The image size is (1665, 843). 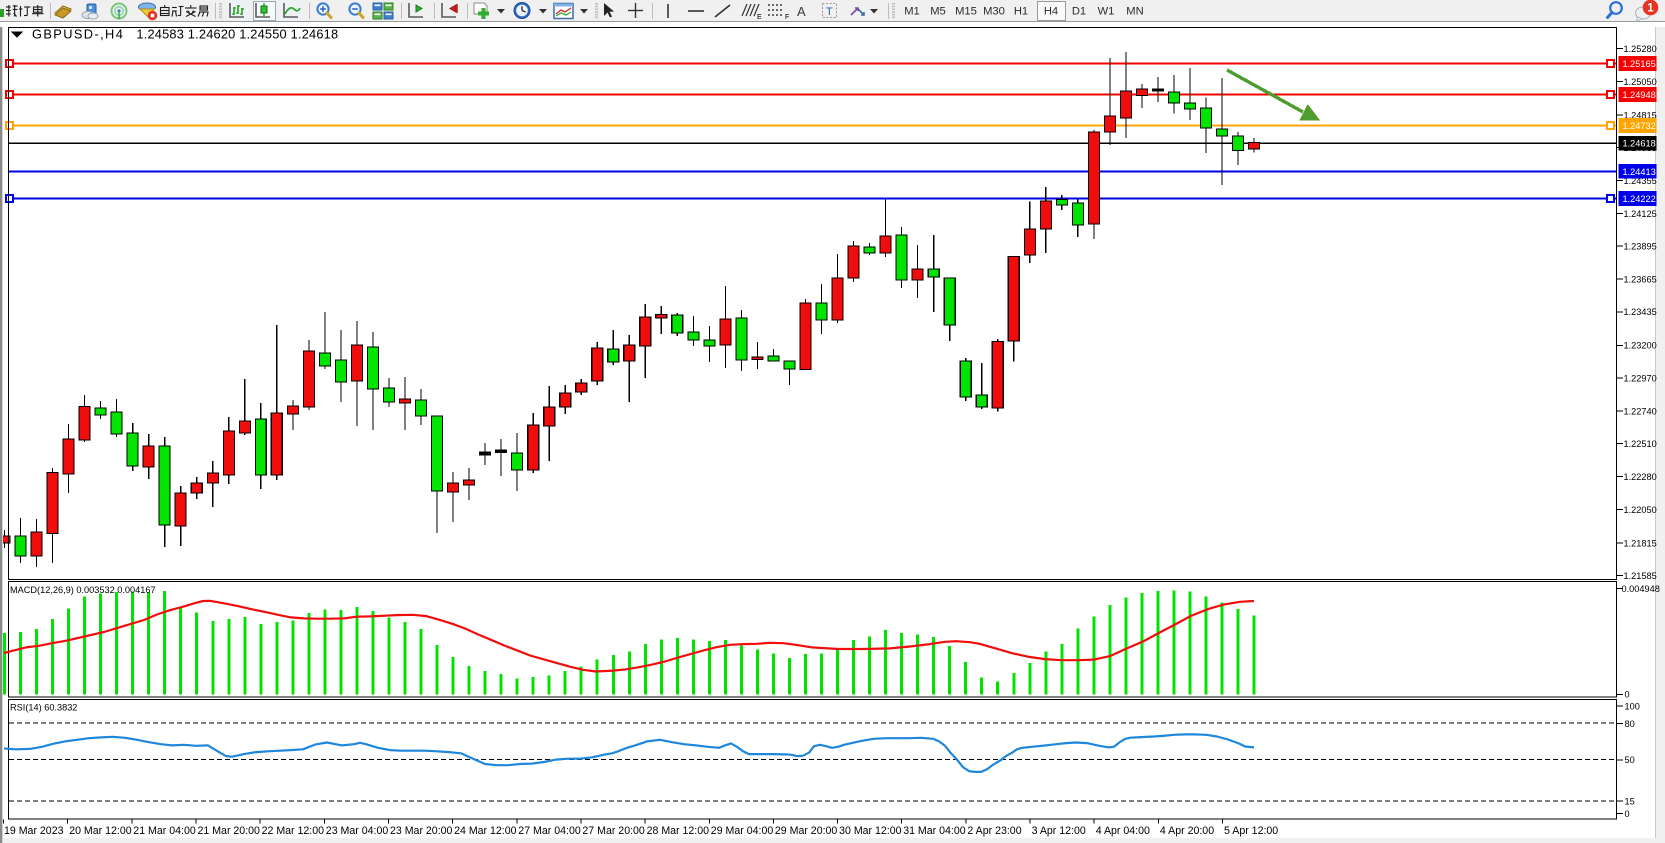 I want to click on svg-text: 23 Mar 04:00, so click(x=357, y=831).